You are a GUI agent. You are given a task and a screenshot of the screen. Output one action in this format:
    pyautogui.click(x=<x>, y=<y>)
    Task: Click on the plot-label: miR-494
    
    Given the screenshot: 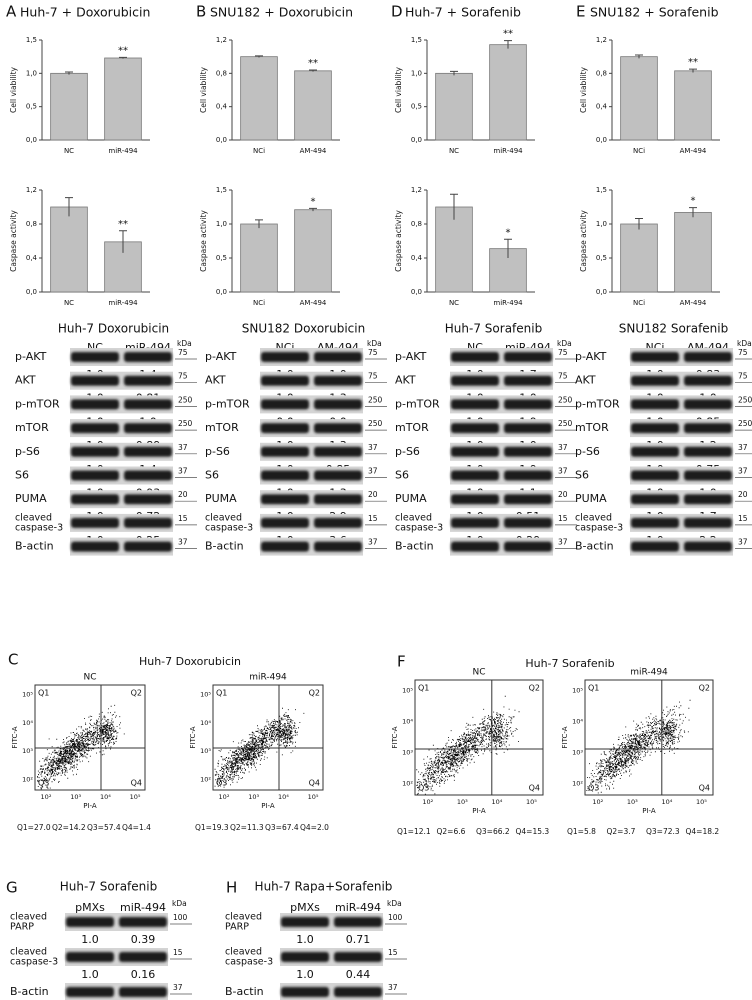 What is the action you would take?
    pyautogui.click(x=268, y=678)
    